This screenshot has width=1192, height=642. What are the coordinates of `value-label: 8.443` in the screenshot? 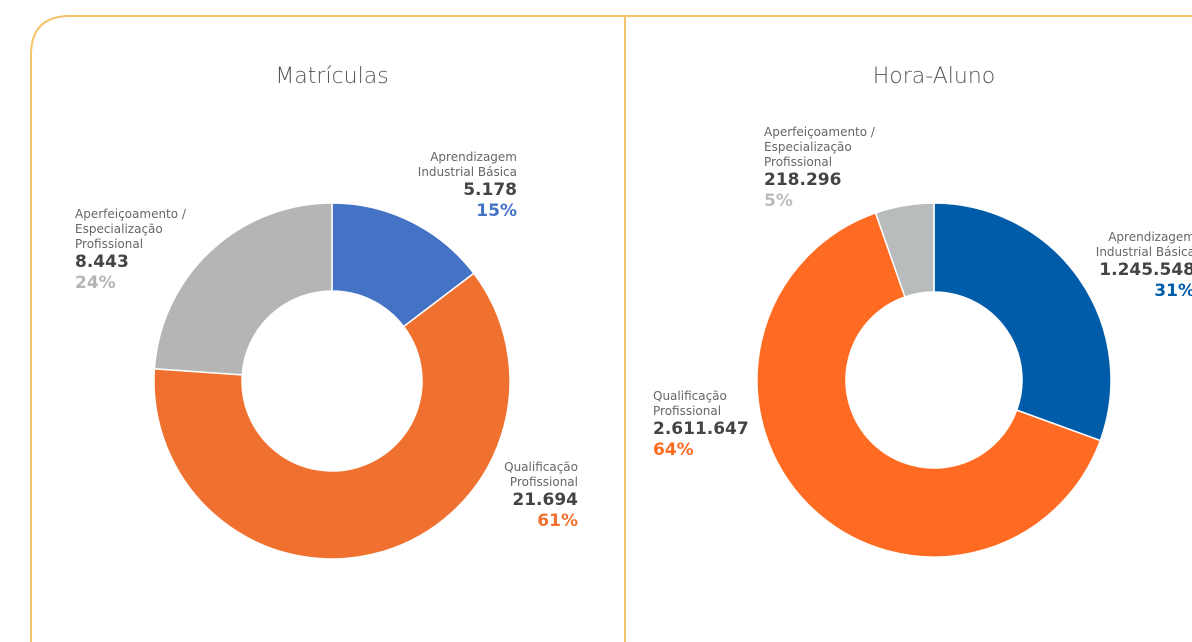 It's located at (102, 262).